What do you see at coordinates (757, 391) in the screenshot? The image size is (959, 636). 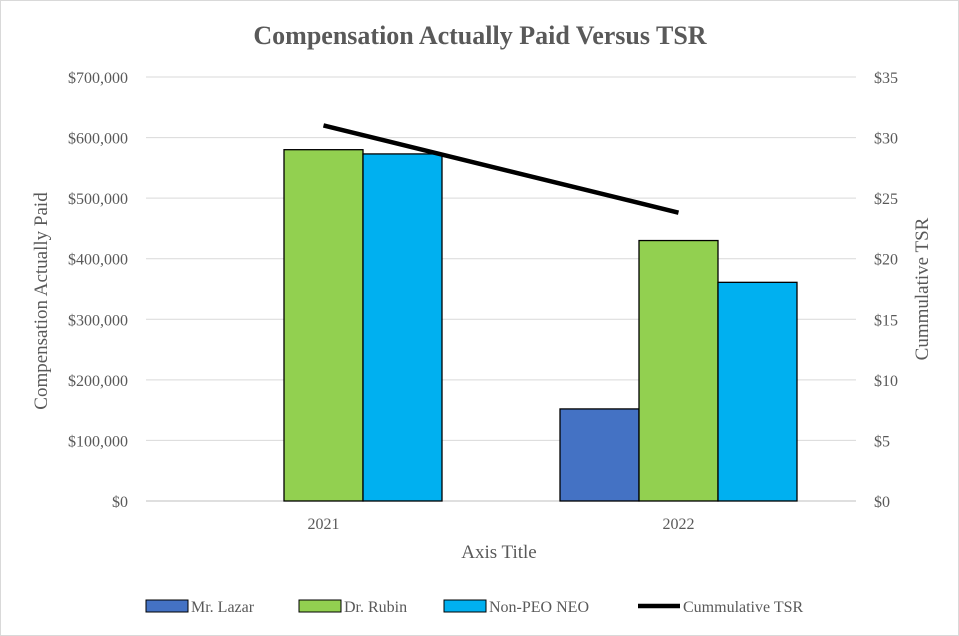 I see `bar-non-peo-neo-2022` at bounding box center [757, 391].